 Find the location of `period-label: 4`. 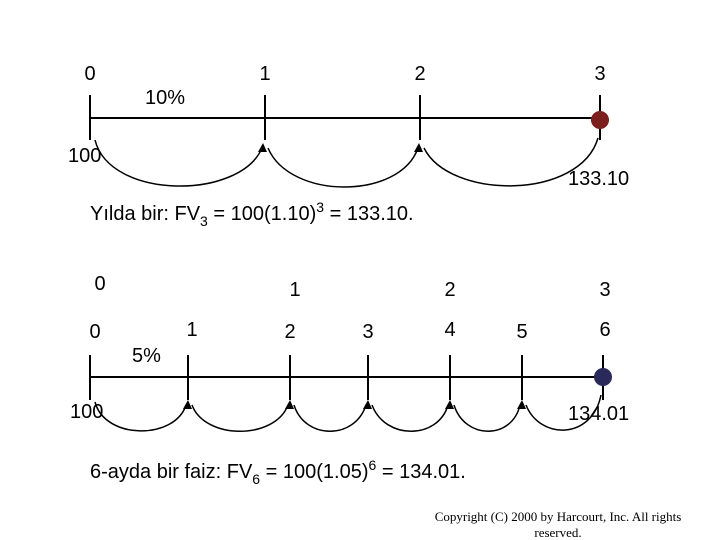

period-label: 4 is located at coordinates (449, 330).